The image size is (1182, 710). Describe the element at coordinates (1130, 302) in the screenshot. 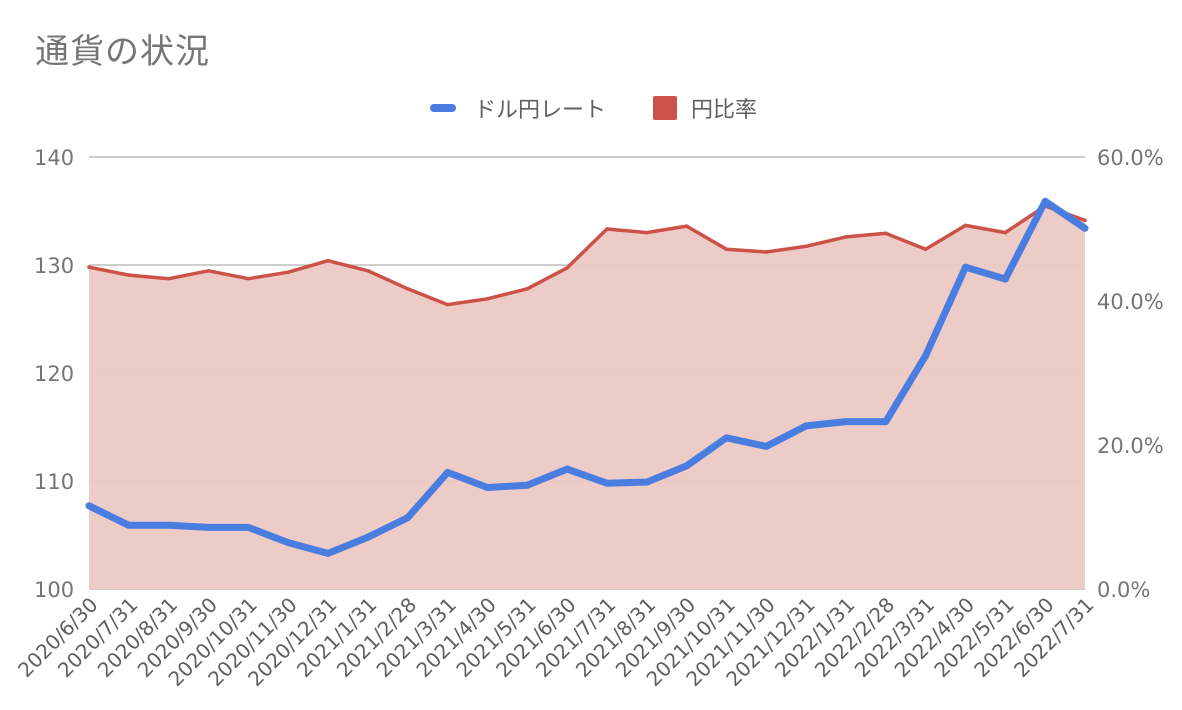

I see `y-right-tick-label: 40.0%` at that location.